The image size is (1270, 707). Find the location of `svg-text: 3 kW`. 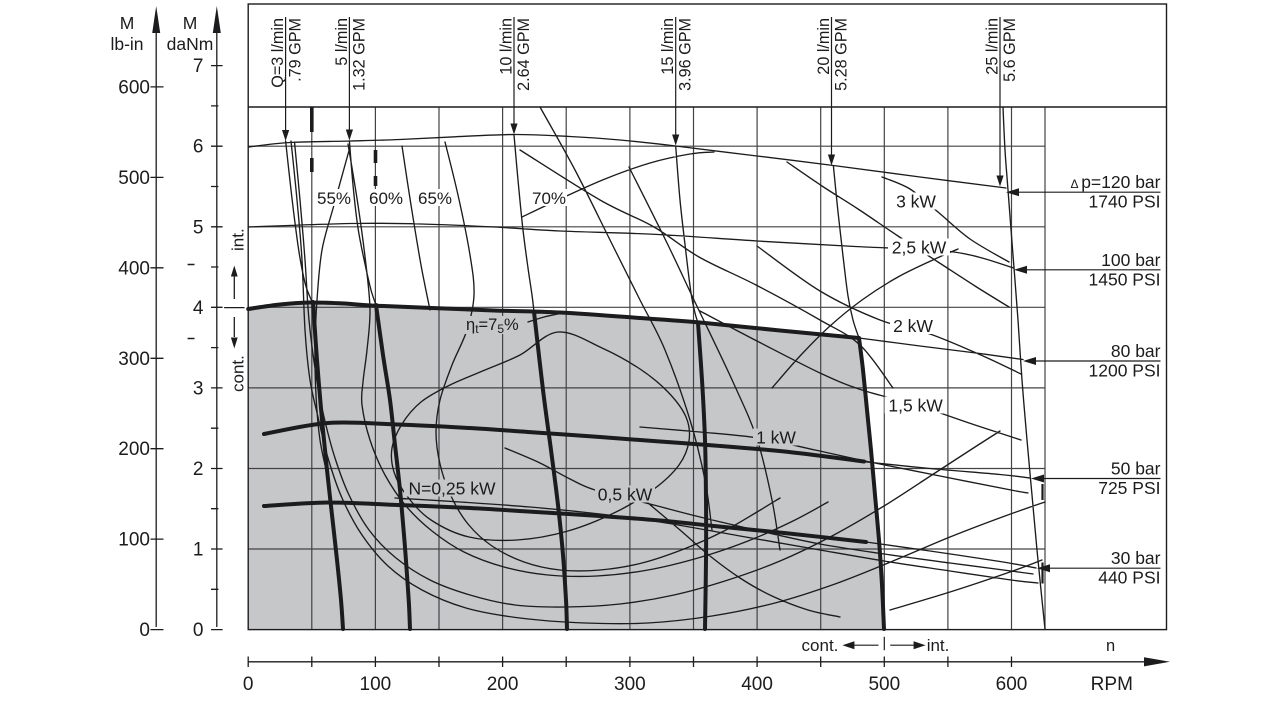

svg-text: 3 kW is located at coordinates (916, 202).